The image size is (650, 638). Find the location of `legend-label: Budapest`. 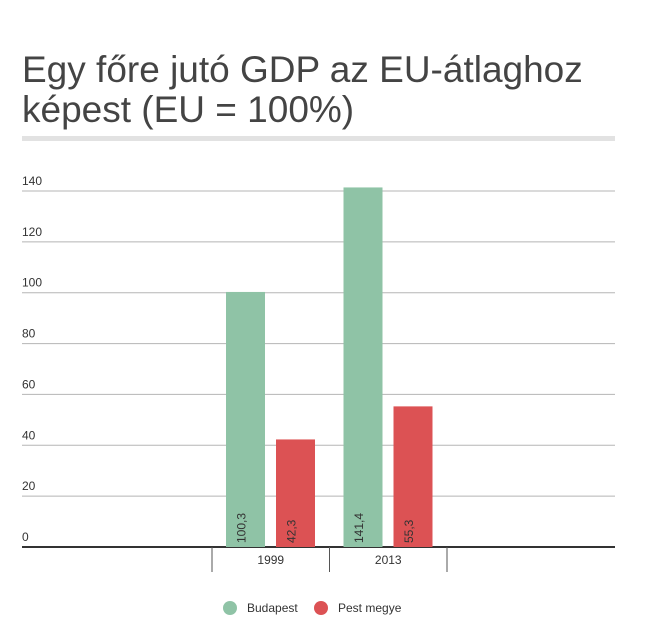

legend-label: Budapest is located at coordinates (272, 608).